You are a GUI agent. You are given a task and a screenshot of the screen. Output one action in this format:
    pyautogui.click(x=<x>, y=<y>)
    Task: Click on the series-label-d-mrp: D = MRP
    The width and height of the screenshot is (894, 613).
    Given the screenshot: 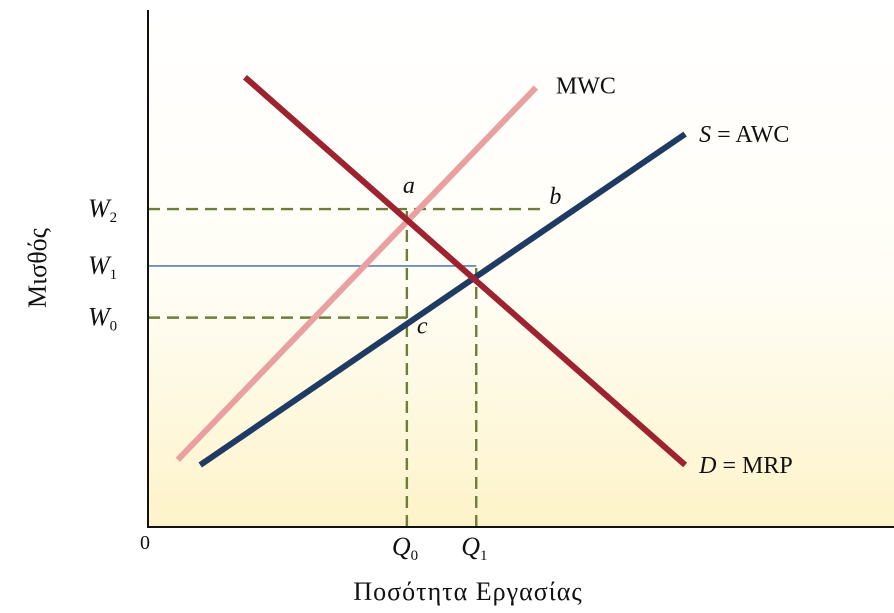 What is the action you would take?
    pyautogui.click(x=745, y=466)
    